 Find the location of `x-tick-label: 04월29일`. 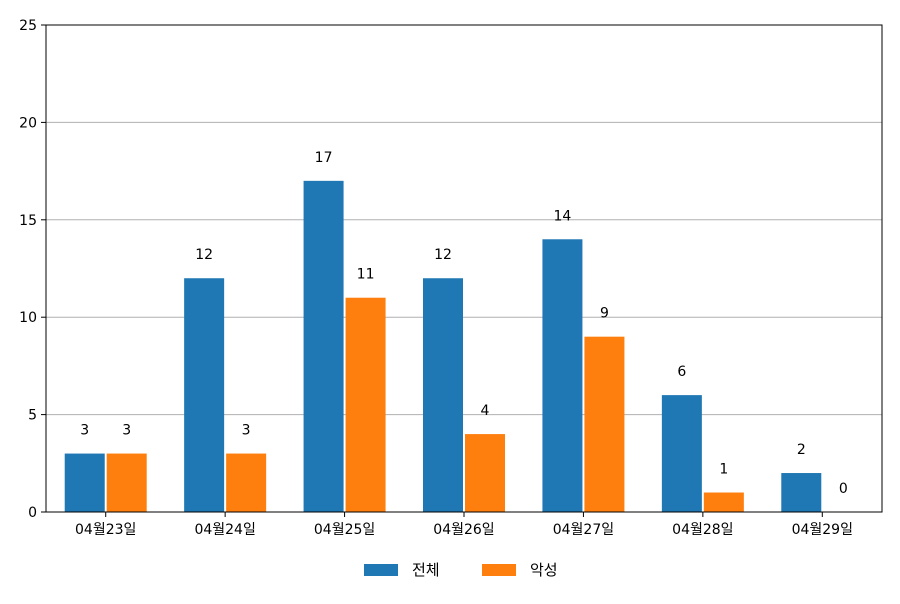

x-tick-label: 04월29일 is located at coordinates (822, 530).